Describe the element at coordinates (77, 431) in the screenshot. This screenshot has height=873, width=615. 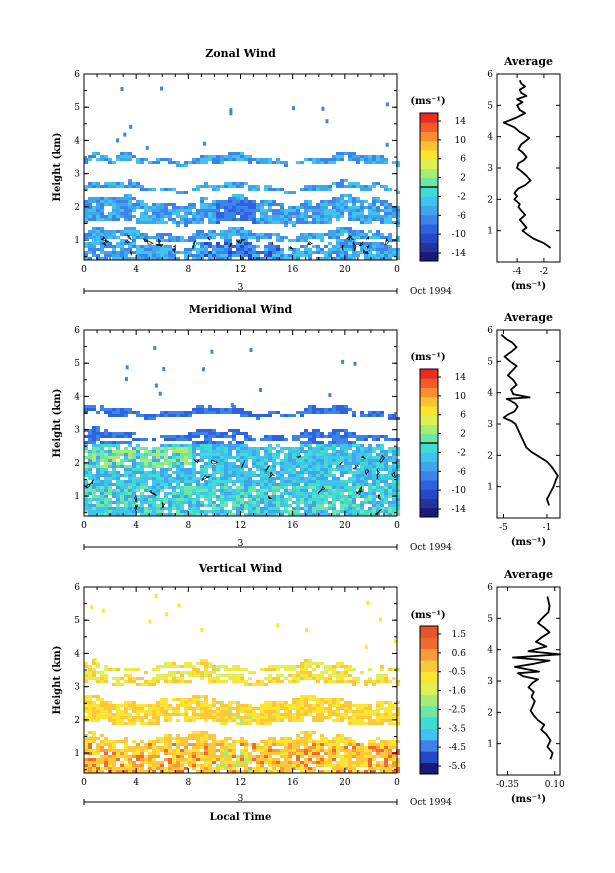
I see `y-tick-label: 3` at that location.